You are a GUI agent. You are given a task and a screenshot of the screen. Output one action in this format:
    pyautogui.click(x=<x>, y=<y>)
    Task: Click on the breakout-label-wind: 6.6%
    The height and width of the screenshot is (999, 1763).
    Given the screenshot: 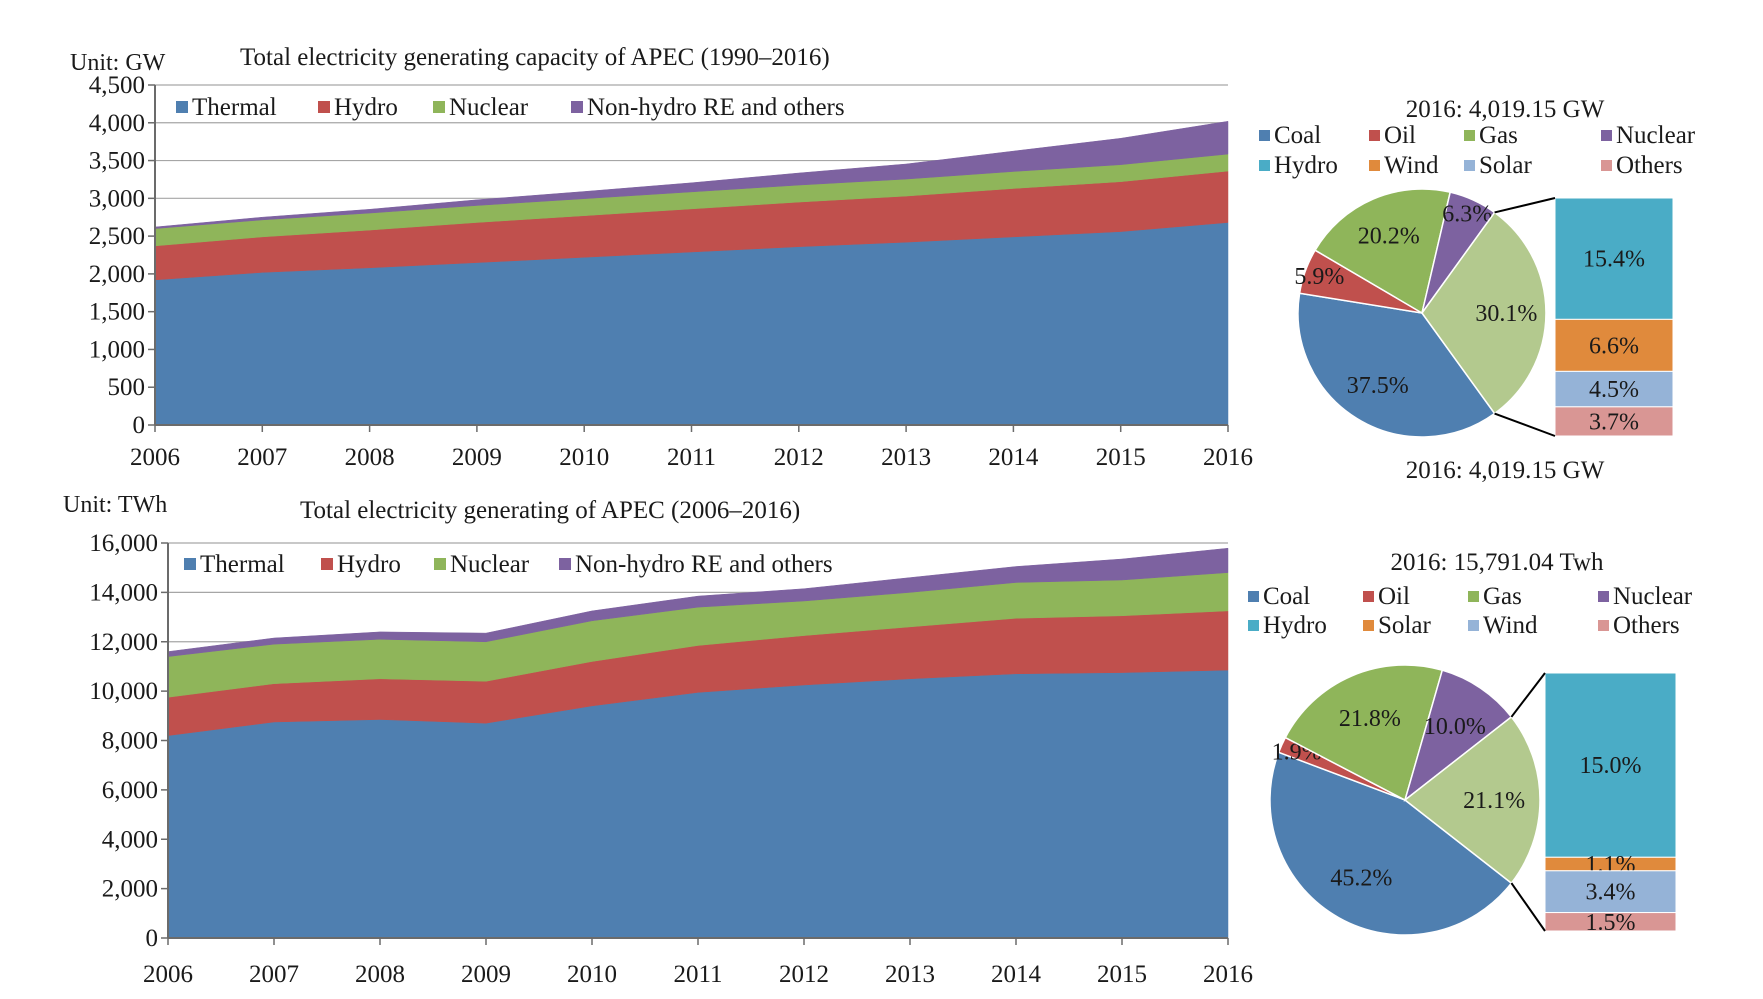 What is the action you would take?
    pyautogui.click(x=1614, y=346)
    